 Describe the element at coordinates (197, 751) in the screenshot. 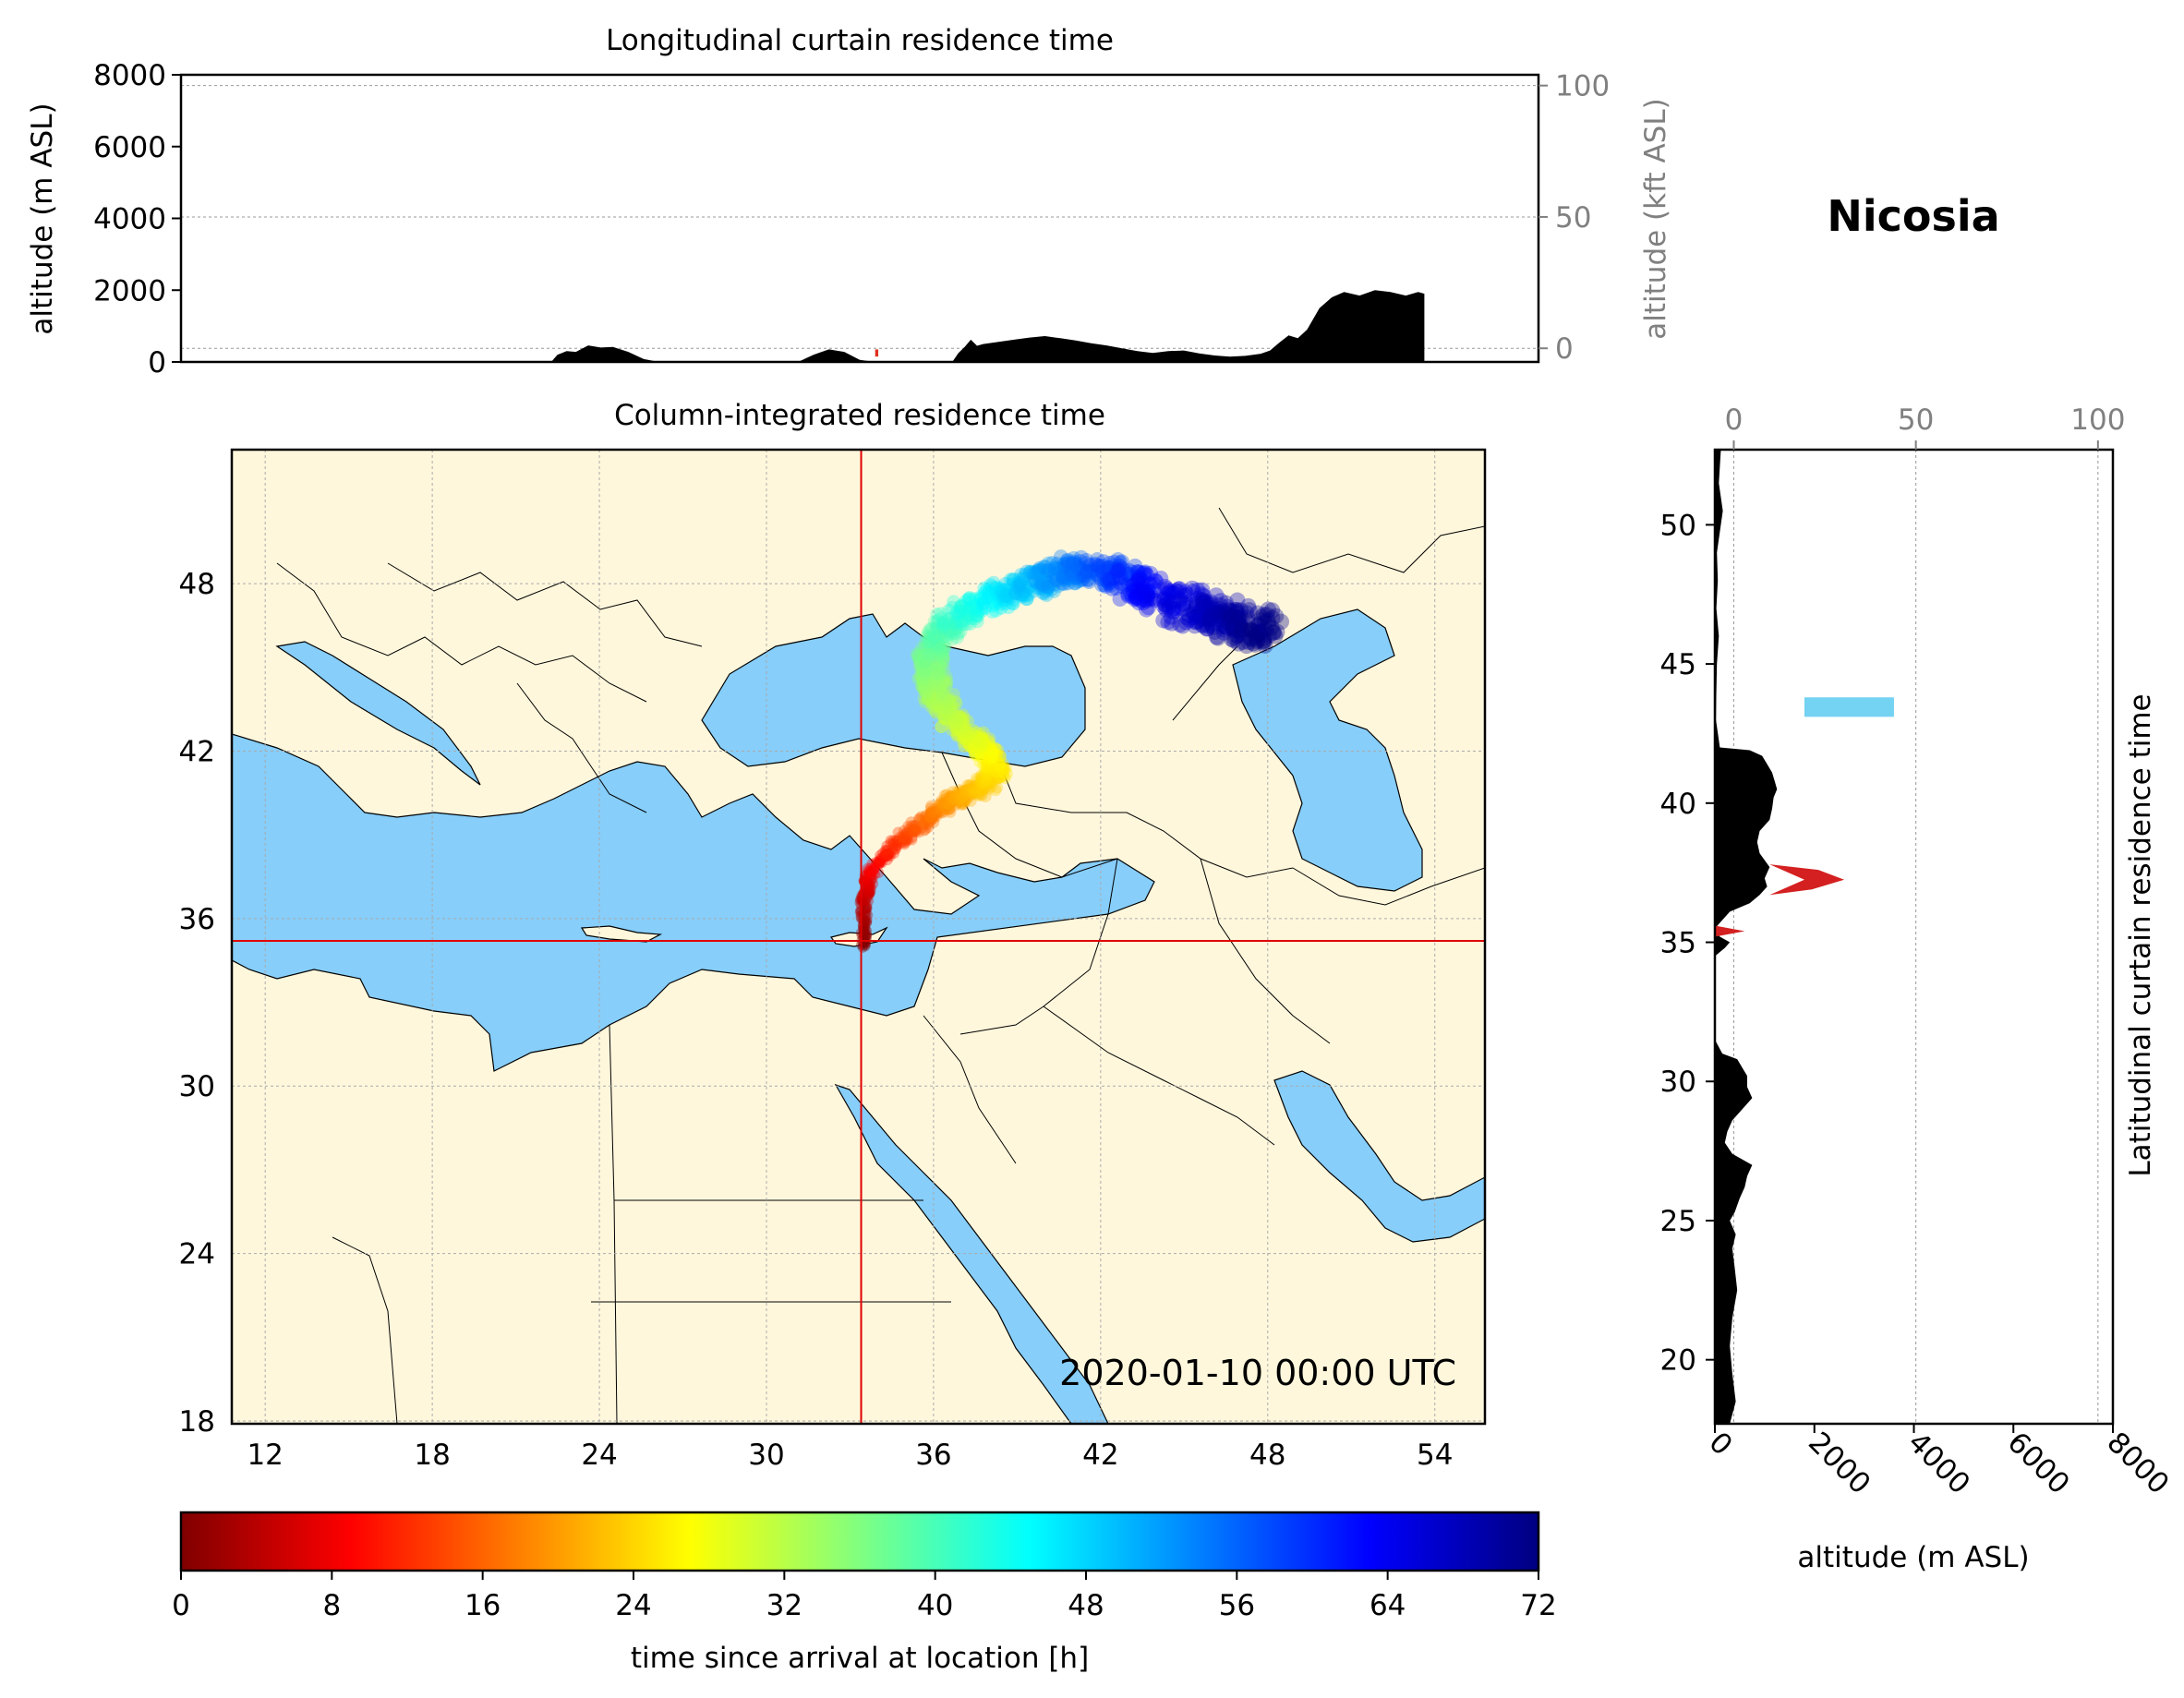

I see `ytick-label: 42` at that location.